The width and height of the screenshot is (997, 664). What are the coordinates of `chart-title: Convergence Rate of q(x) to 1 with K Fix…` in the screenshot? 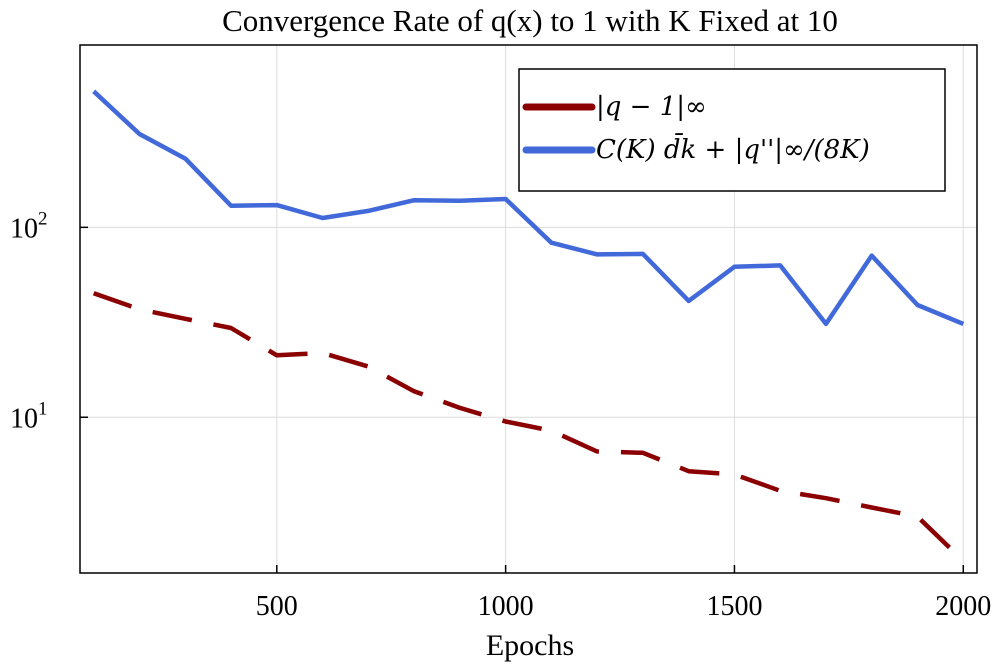 It's located at (530, 20).